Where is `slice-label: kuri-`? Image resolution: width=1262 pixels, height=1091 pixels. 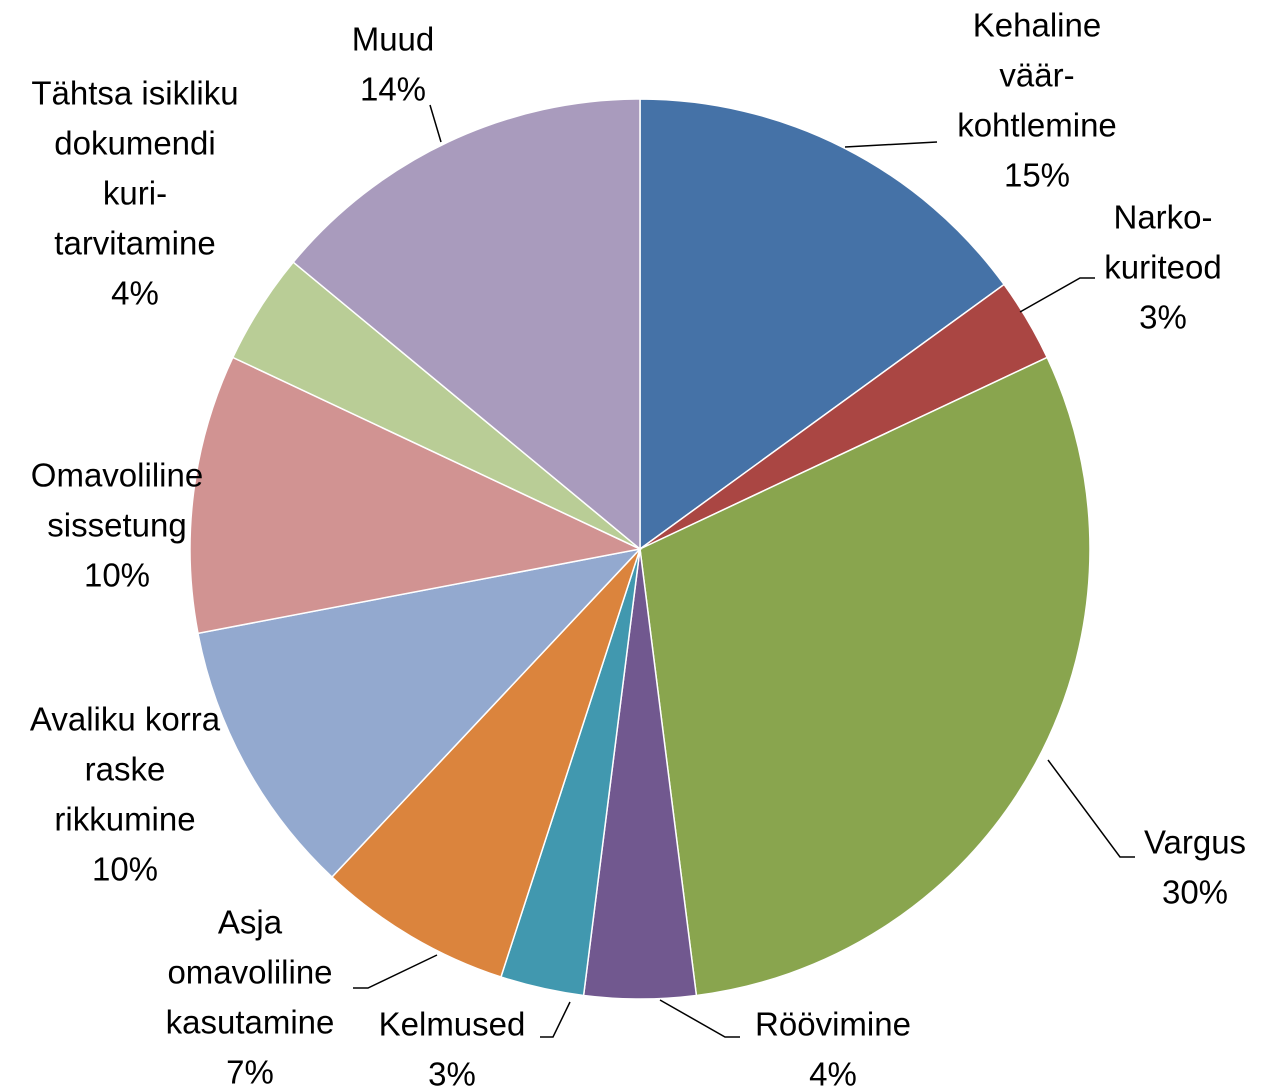 slice-label: kuri- is located at coordinates (135, 193).